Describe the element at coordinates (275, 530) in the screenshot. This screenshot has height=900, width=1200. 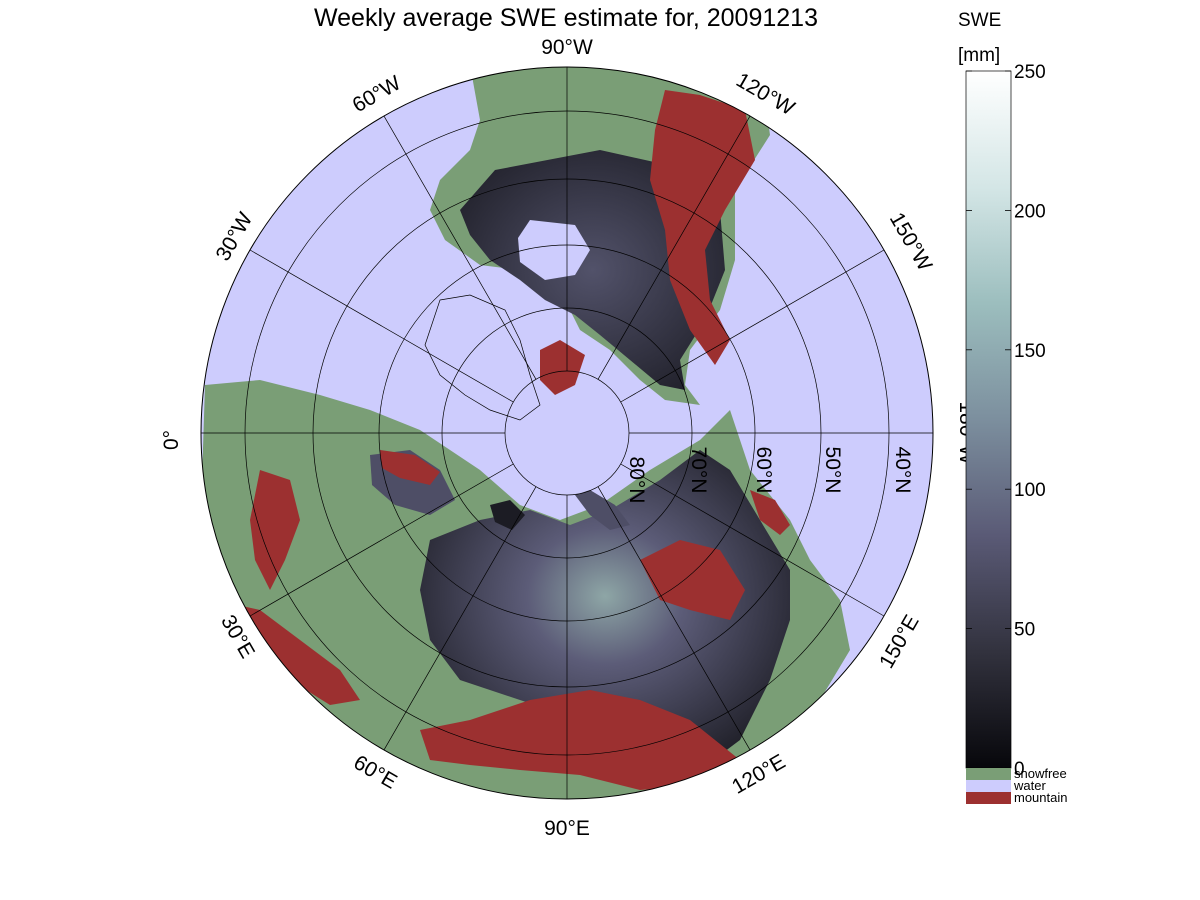
I see `ural-mountains` at that location.